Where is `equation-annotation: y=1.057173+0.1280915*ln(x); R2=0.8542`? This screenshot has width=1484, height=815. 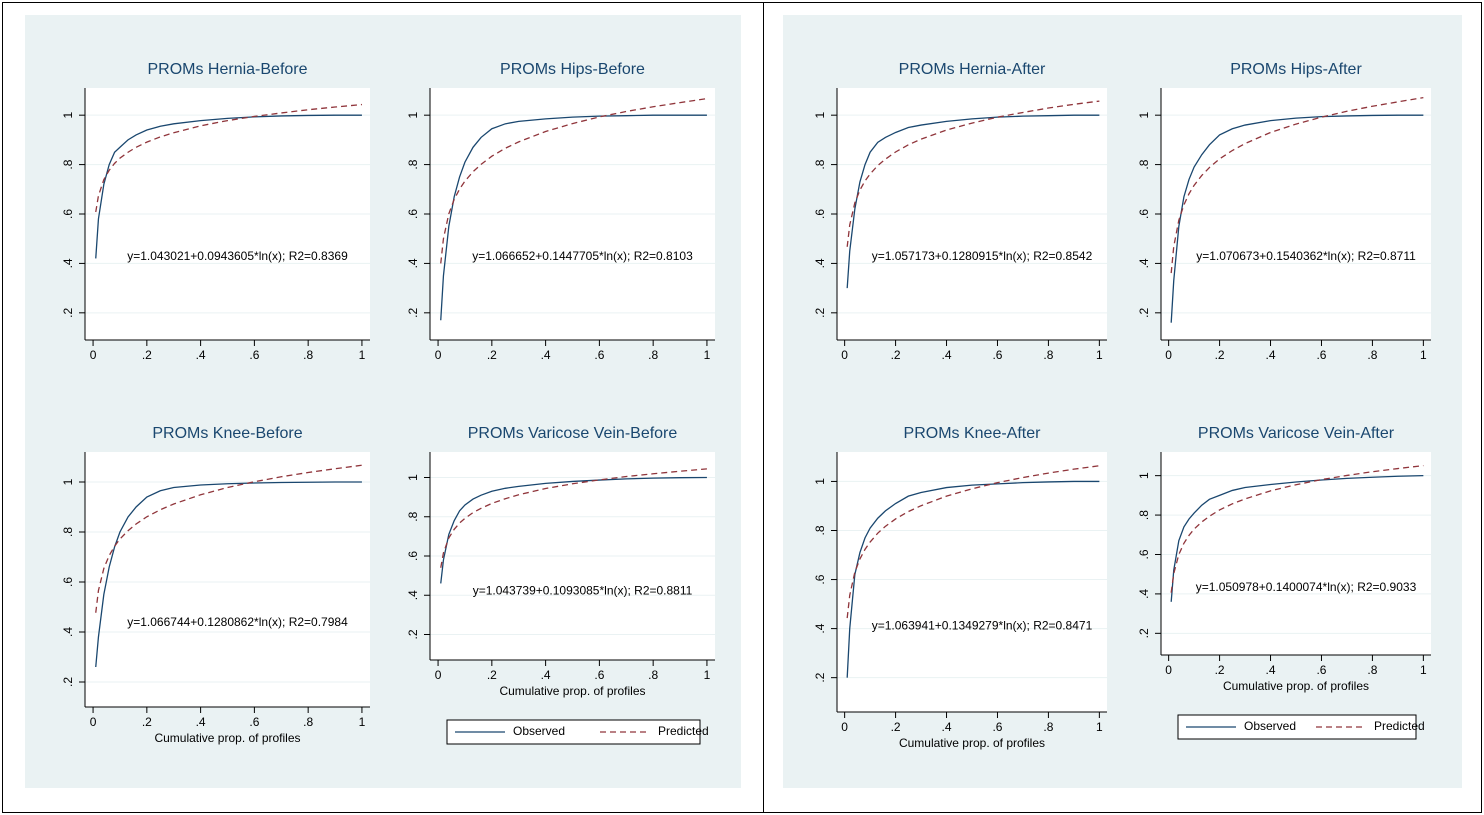
equation-annotation: y=1.057173+0.1280915*ln(x); R2=0.8542 is located at coordinates (982, 256).